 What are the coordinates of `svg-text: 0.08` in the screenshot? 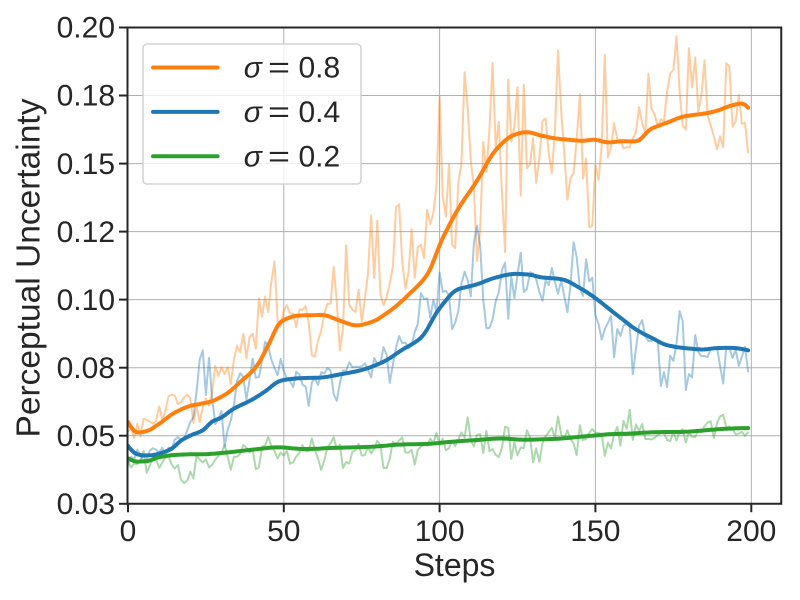 It's located at (86, 368).